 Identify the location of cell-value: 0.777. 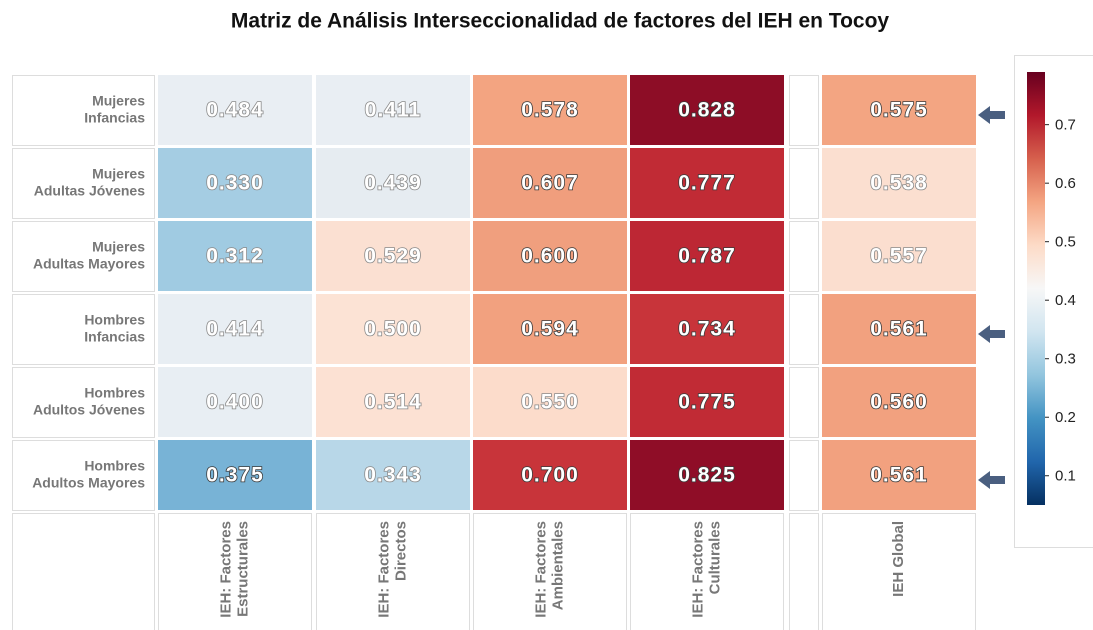
(707, 183).